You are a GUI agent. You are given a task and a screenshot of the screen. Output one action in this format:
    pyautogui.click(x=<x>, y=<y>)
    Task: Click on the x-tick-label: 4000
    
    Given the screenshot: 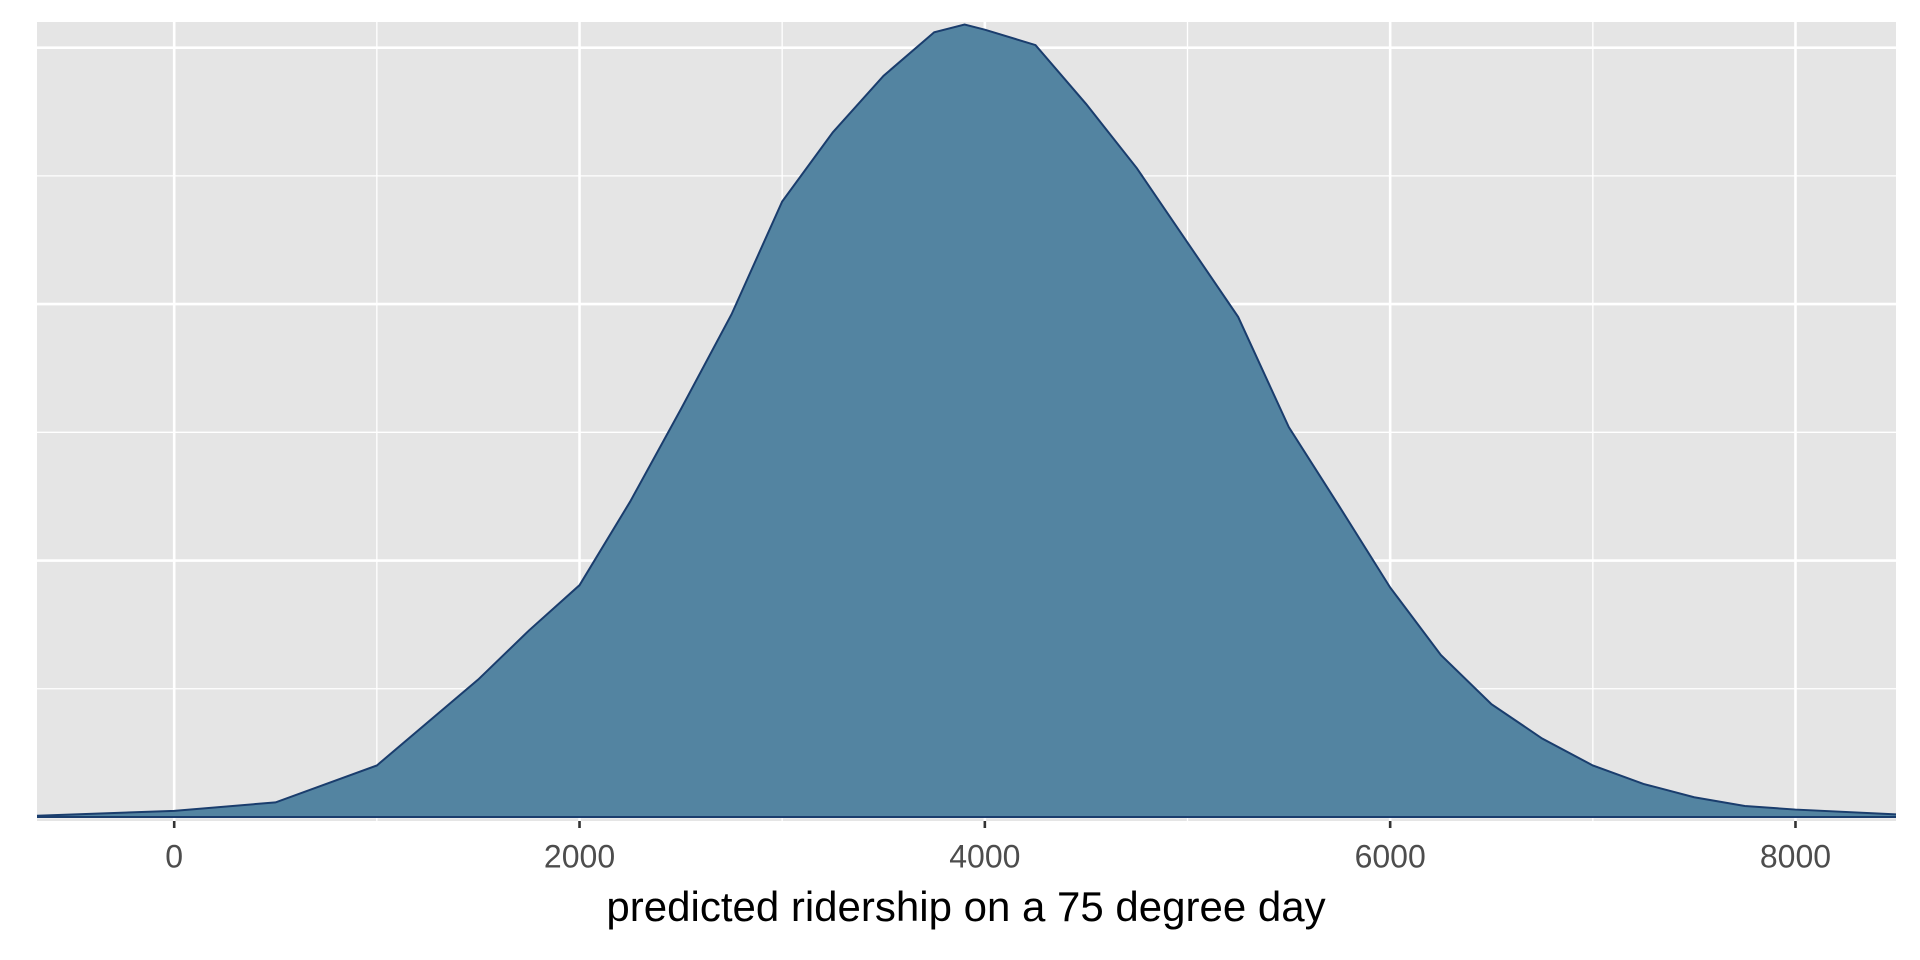 What is the action you would take?
    pyautogui.click(x=984, y=856)
    